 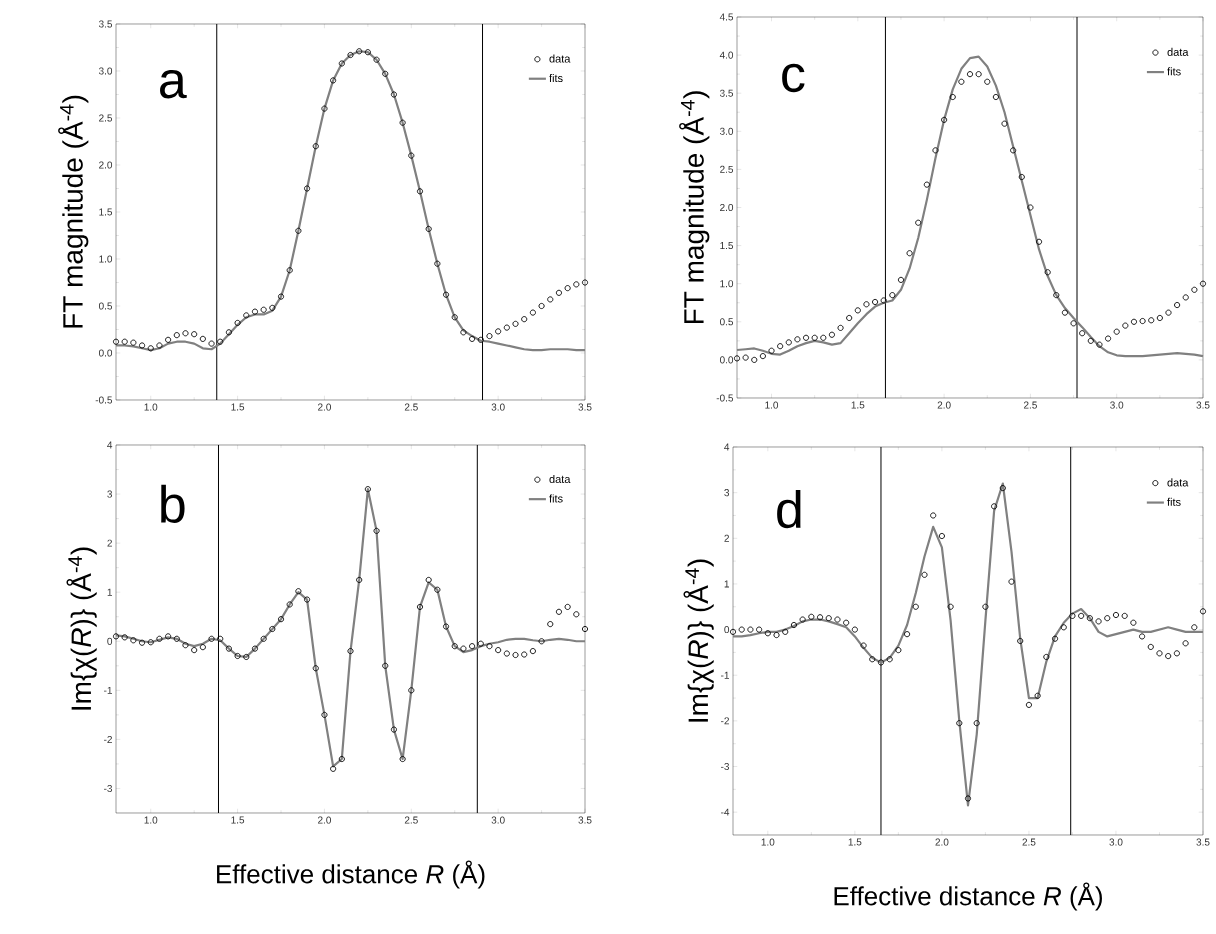 I want to click on x-tick-label: 1.5, so click(x=858, y=405).